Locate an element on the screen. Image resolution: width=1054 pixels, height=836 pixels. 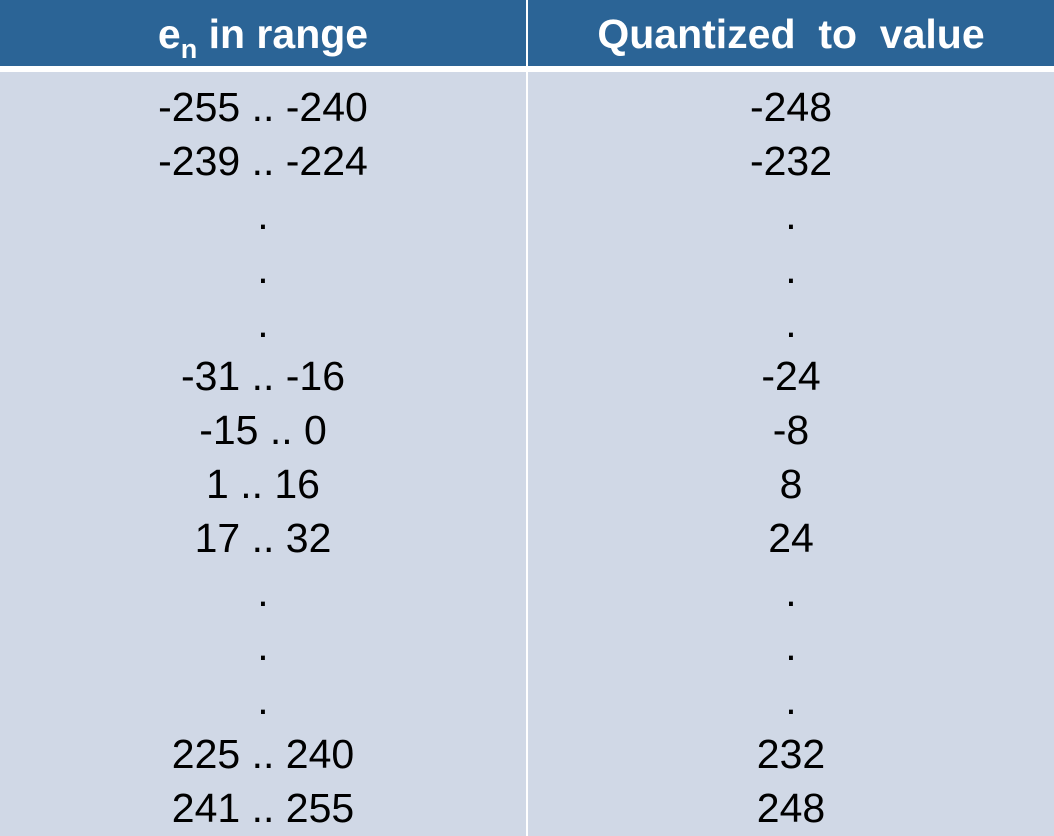
value-cell: -24 is located at coordinates (791, 376).